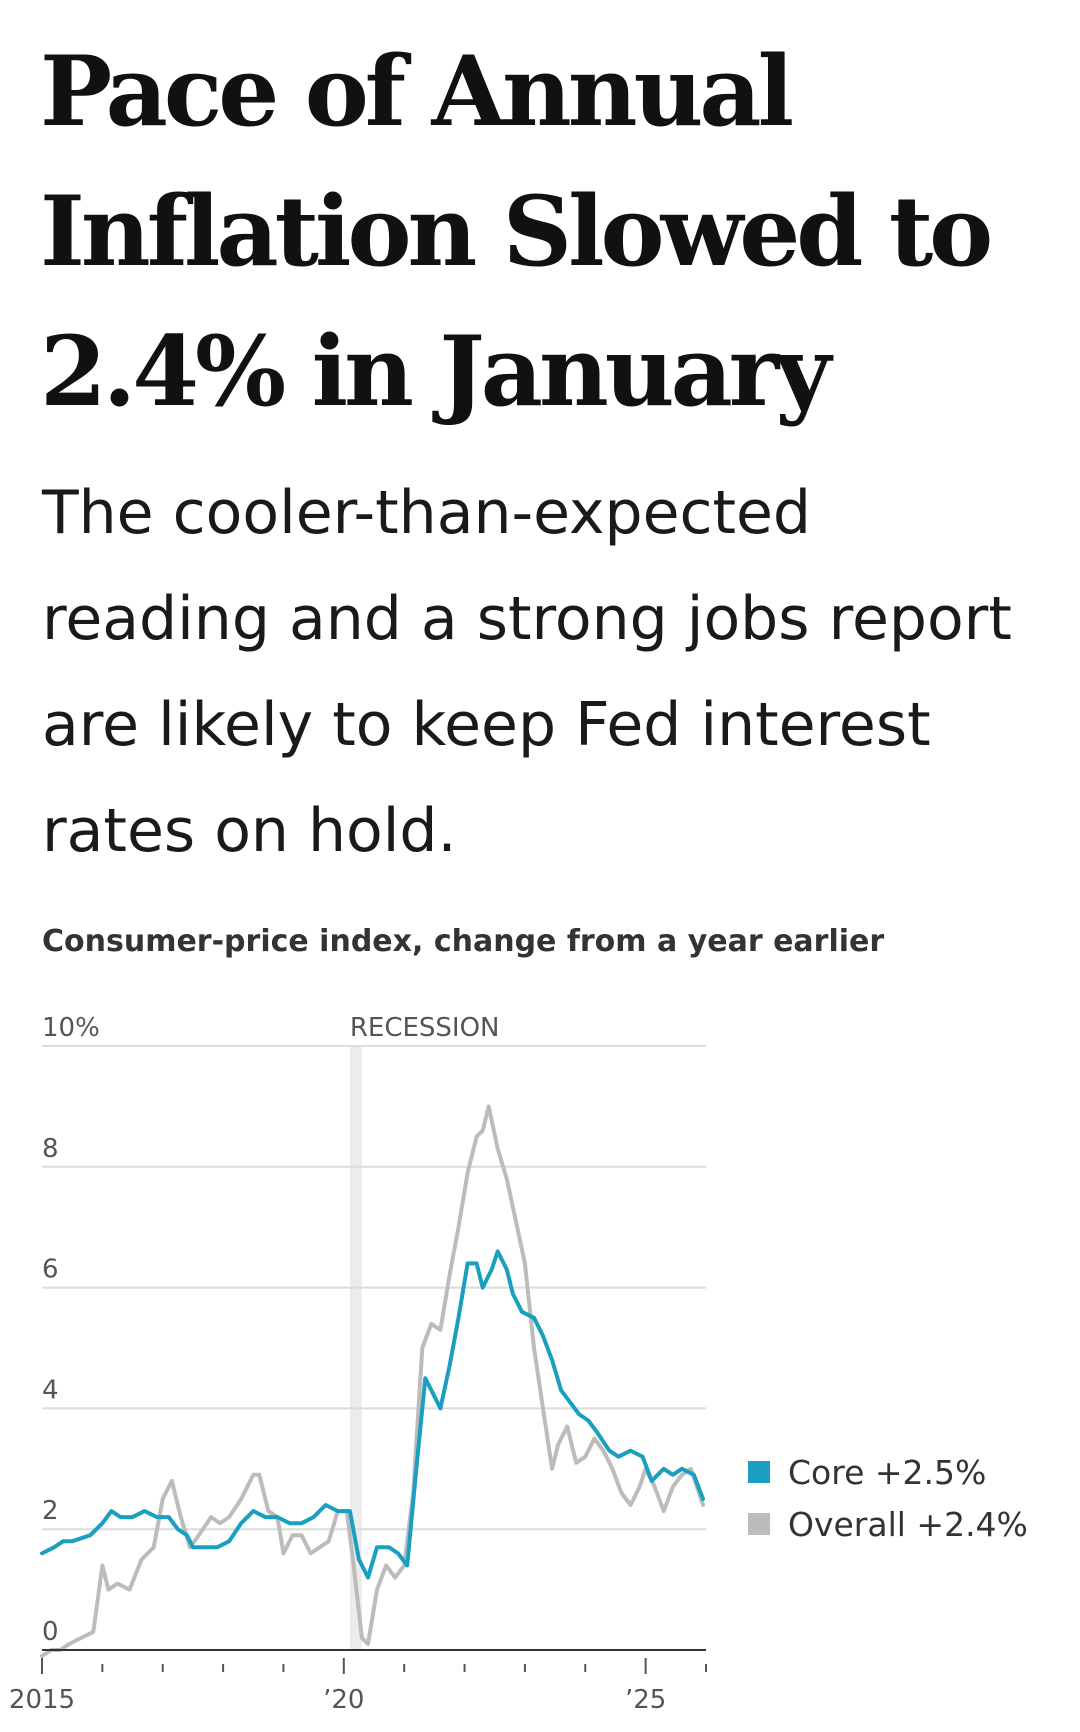  What do you see at coordinates (50, 1511) in the screenshot?
I see `y-tick-label: 2` at bounding box center [50, 1511].